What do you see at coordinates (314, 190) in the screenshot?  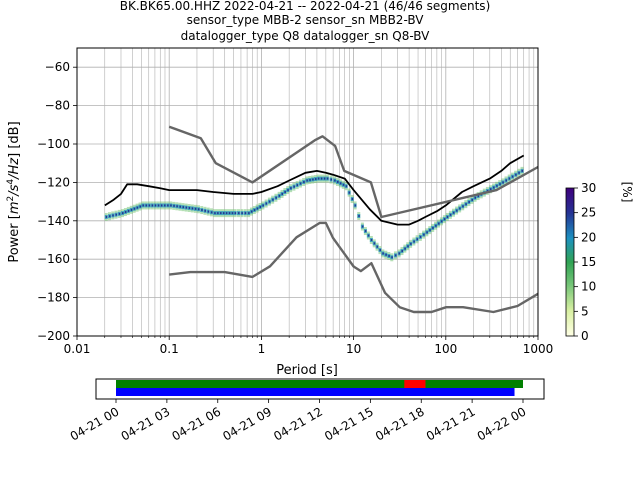 I see `mode-line` at bounding box center [314, 190].